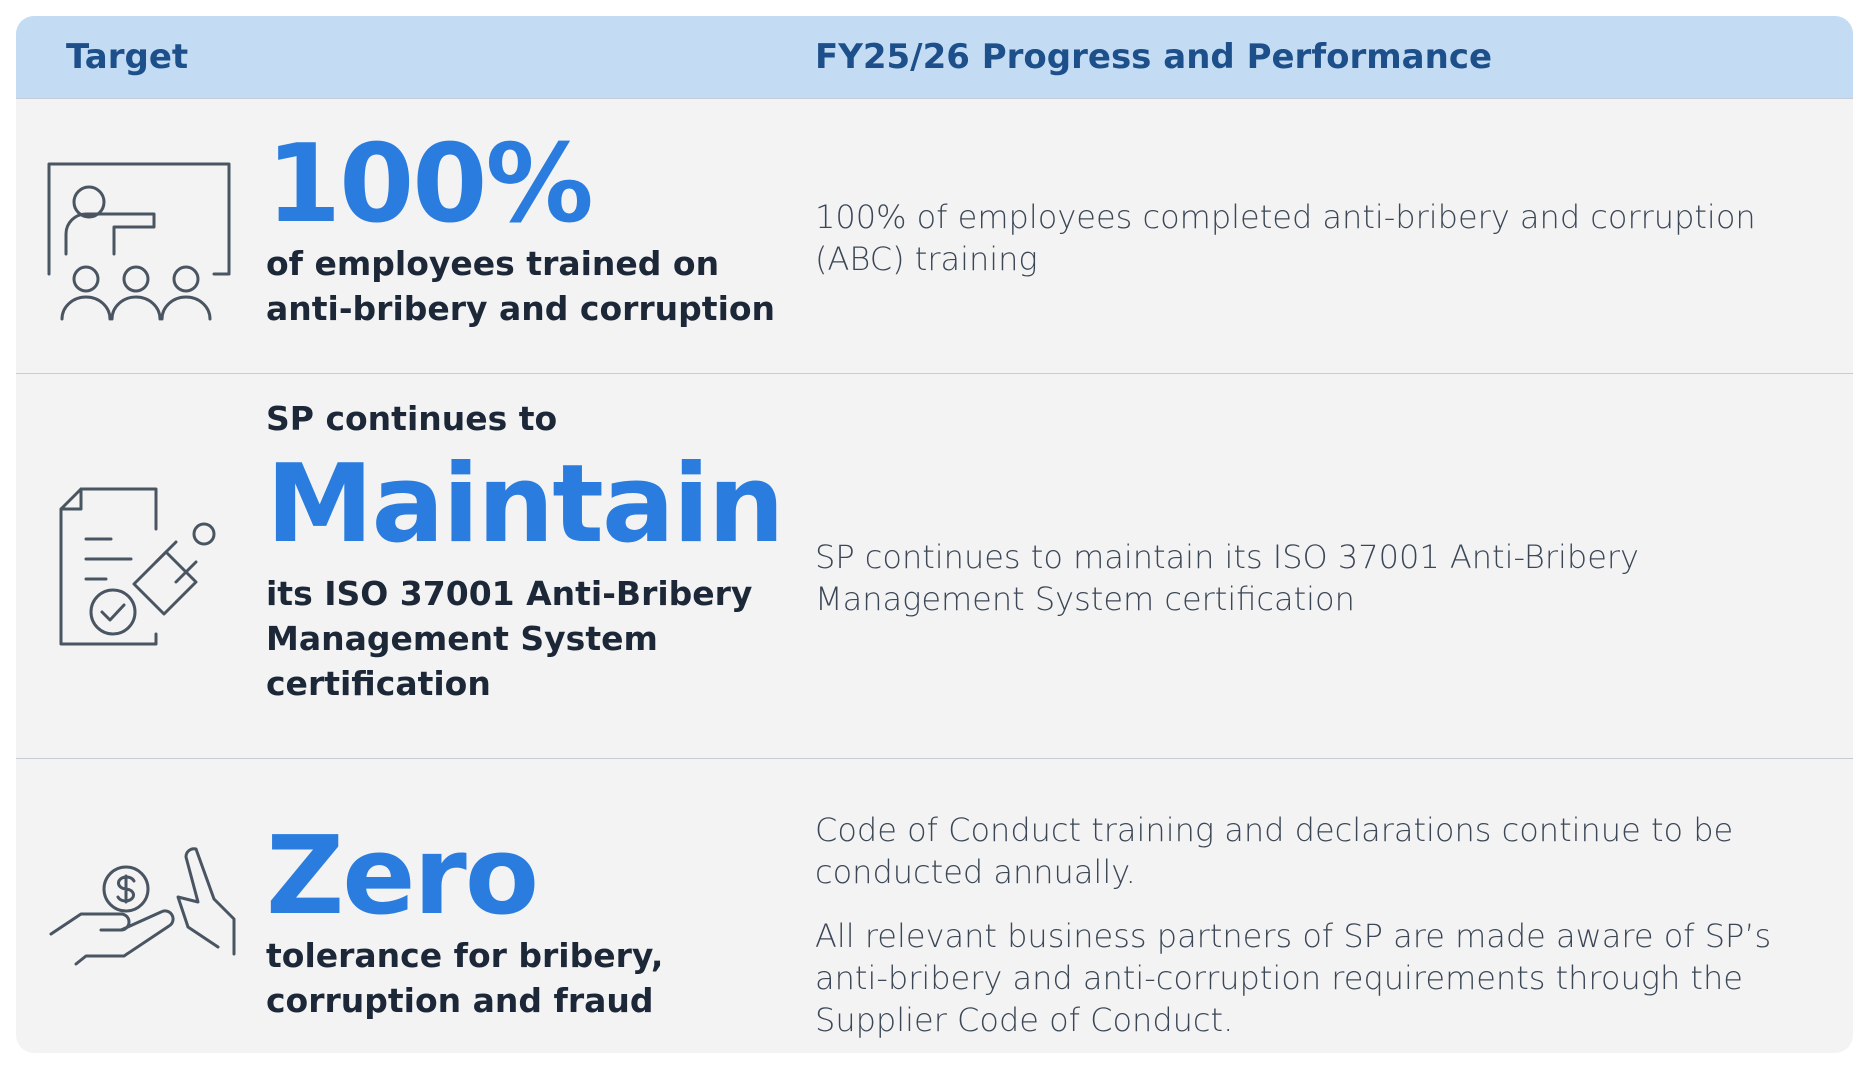 The image size is (1870, 1068). I want to click on highlight: 100%, so click(430, 184).